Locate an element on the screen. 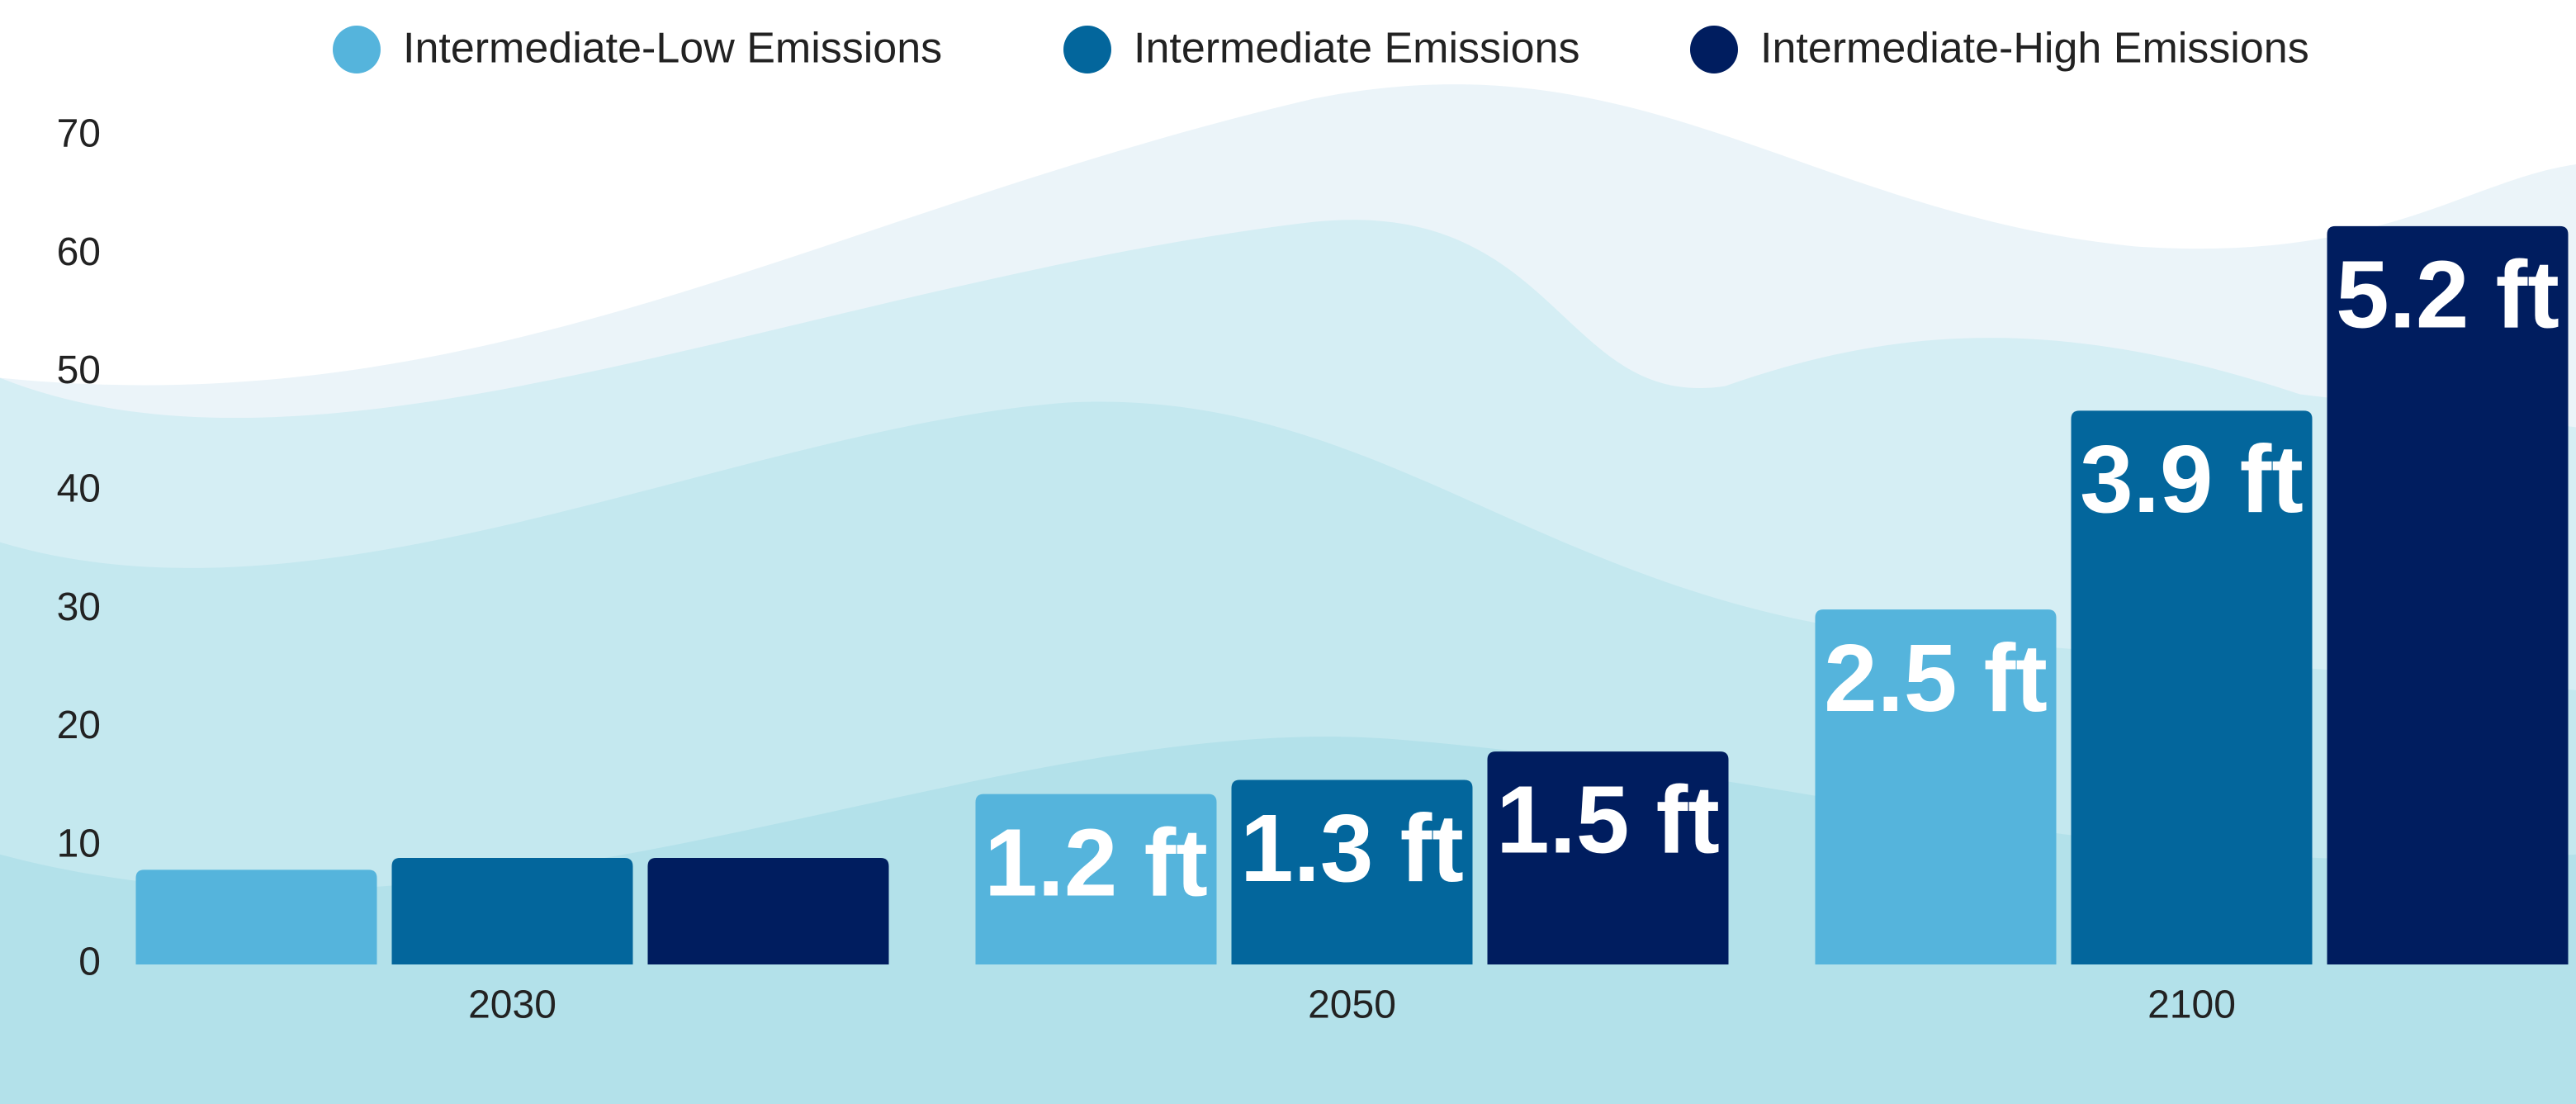 The image size is (2576, 1104). x-tick-label: 2030 is located at coordinates (512, 1005).